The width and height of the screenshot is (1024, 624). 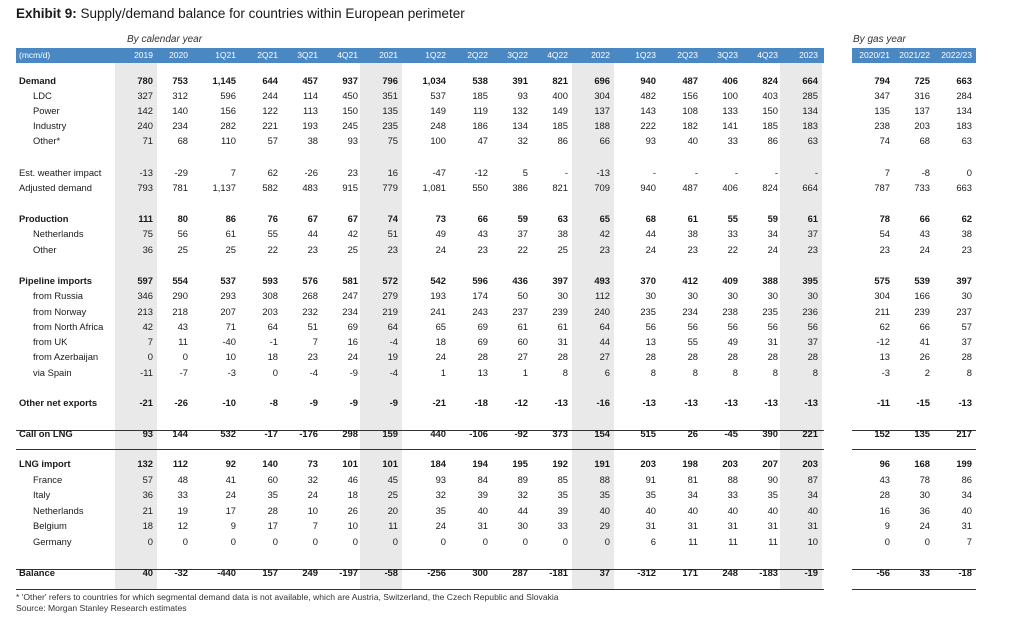 What do you see at coordinates (350, 110) in the screenshot?
I see `table-cell-4Q21: 150` at bounding box center [350, 110].